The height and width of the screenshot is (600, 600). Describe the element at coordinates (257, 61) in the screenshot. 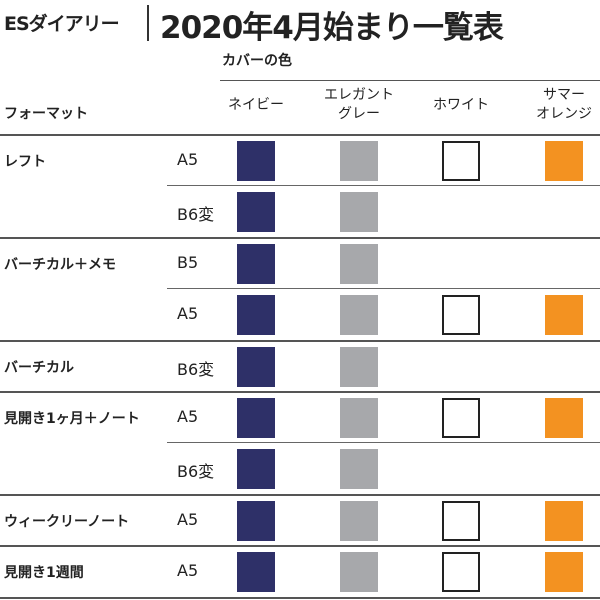

I see `cover-color-heading: カバーの色` at that location.